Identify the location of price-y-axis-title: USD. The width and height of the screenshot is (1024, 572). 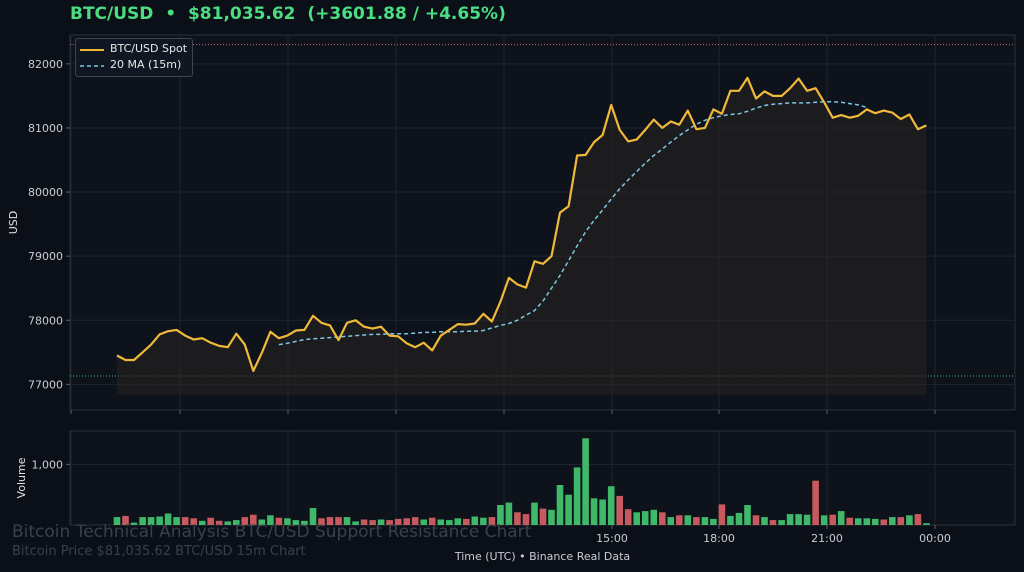
(13, 223).